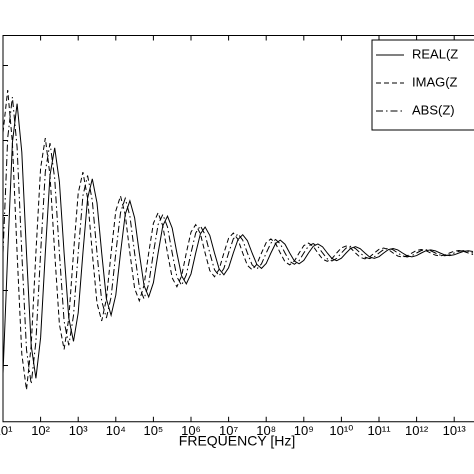  What do you see at coordinates (6, 430) in the screenshot?
I see `x-tick-label: 10¹` at bounding box center [6, 430].